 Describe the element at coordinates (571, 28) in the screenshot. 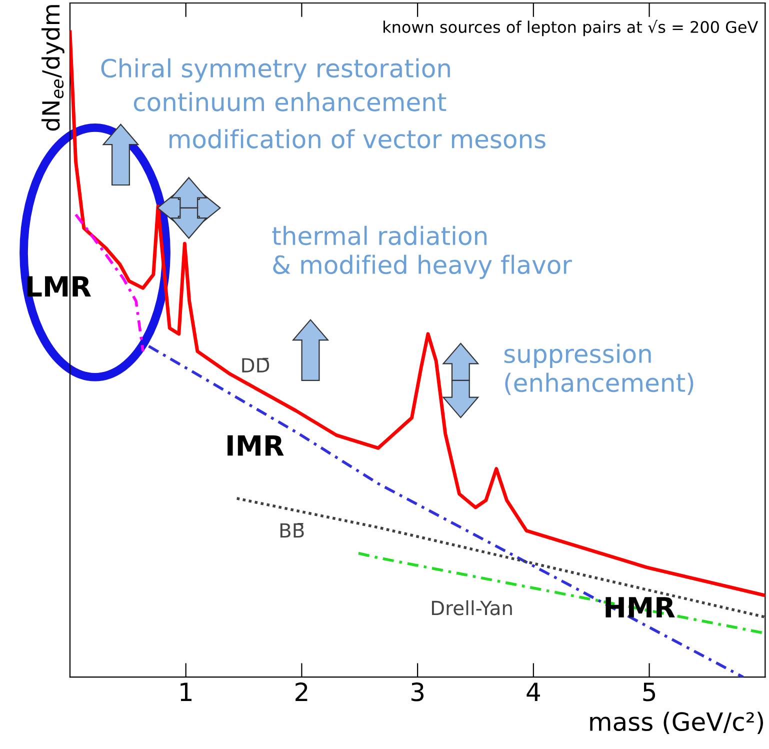

I see `annotation: known sources of lepton pairs at √s = 200 GeV` at that location.